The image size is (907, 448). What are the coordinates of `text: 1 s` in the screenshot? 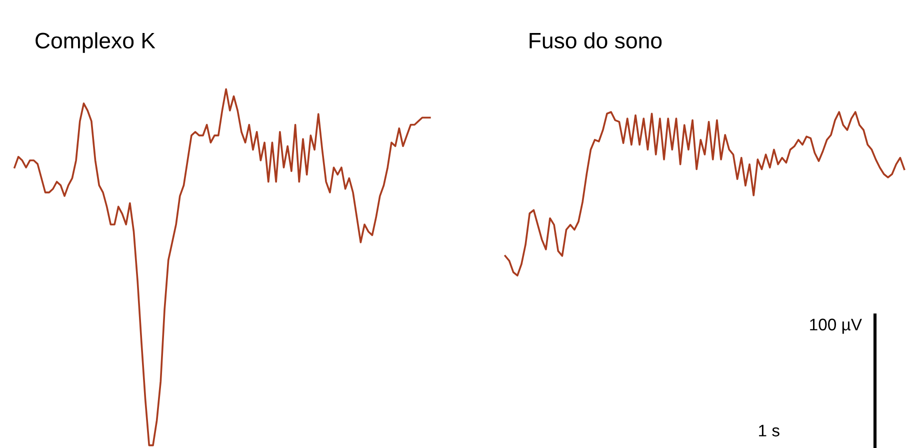 It's located at (769, 430).